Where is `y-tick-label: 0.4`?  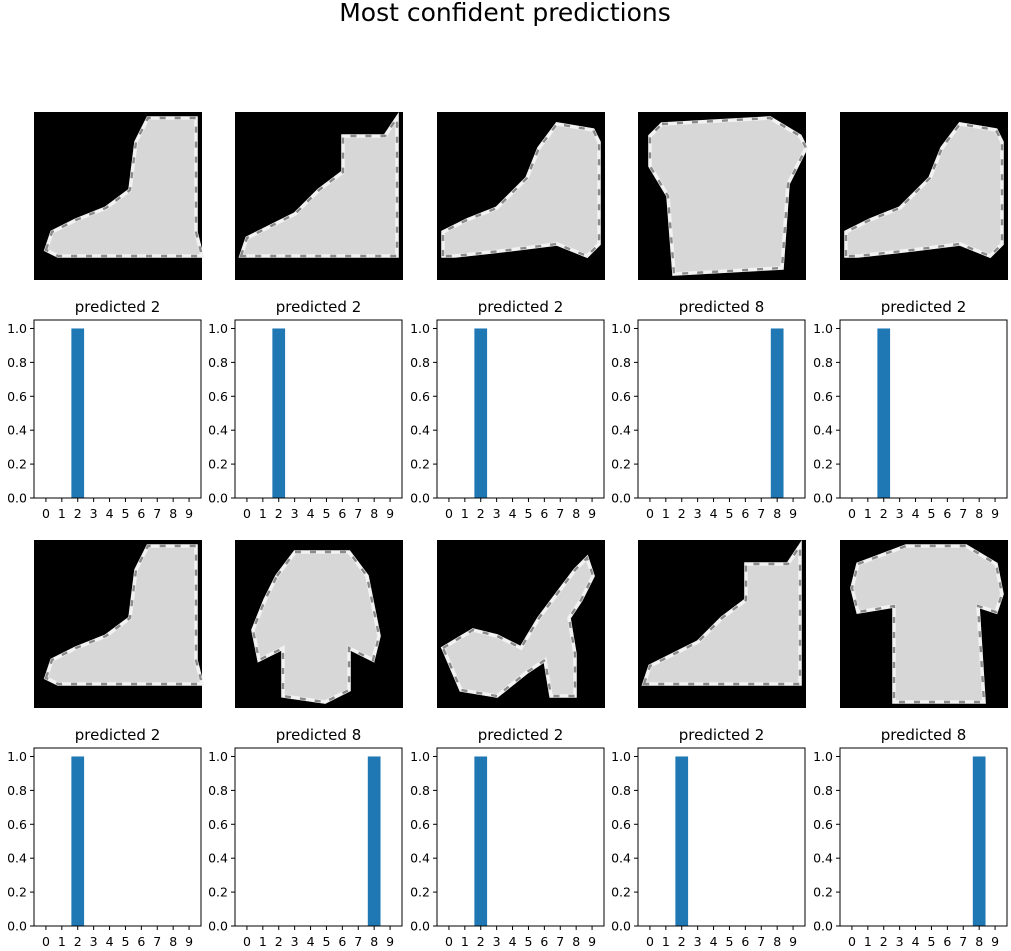
y-tick-label: 0.4 is located at coordinates (17, 858).